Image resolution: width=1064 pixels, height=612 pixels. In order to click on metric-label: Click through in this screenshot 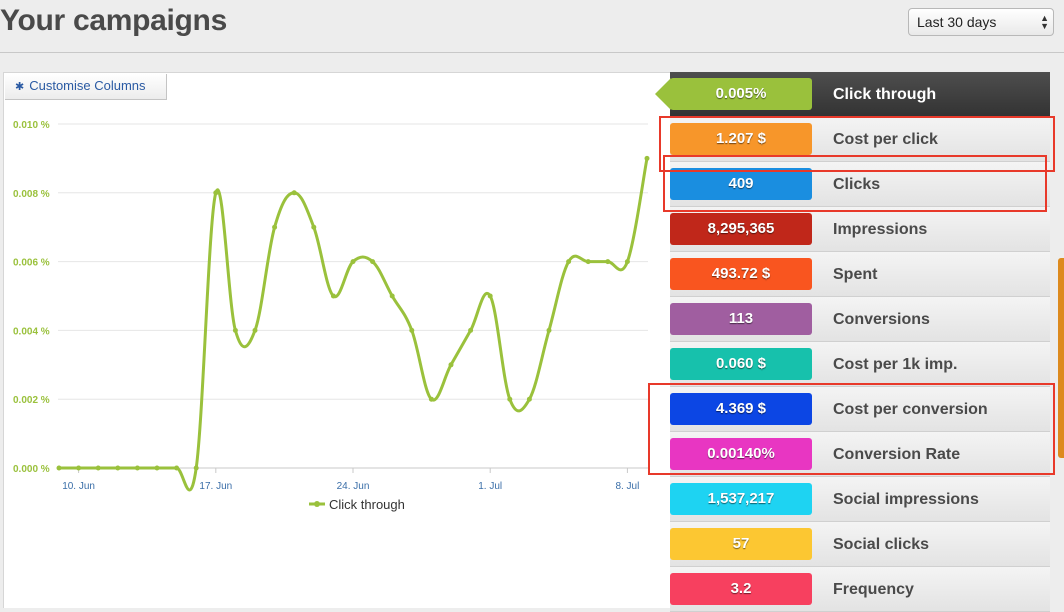, I will do `click(885, 94)`.